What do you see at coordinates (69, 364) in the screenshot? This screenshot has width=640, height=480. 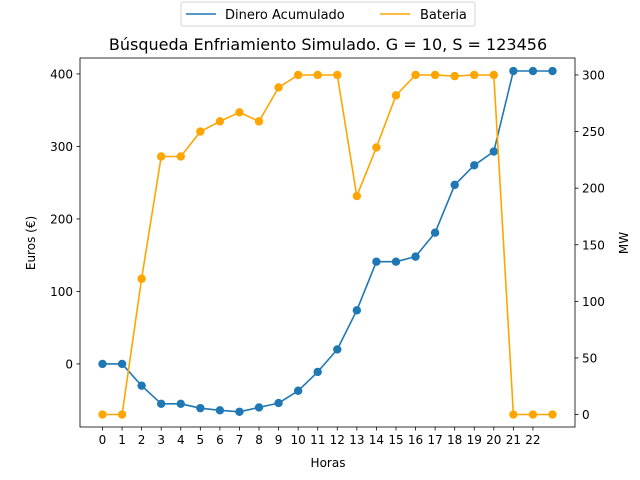 I see `y-left-tick-label: 0` at bounding box center [69, 364].